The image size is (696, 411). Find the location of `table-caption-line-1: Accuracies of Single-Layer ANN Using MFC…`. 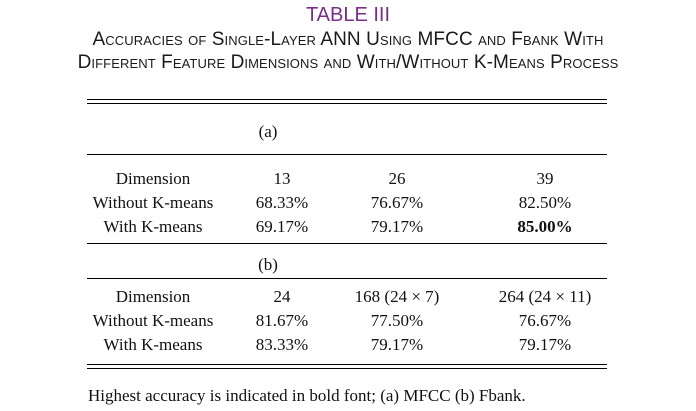

table-caption-line-1: Accuracies of Single-Layer ANN Using MFC… is located at coordinates (348, 39).